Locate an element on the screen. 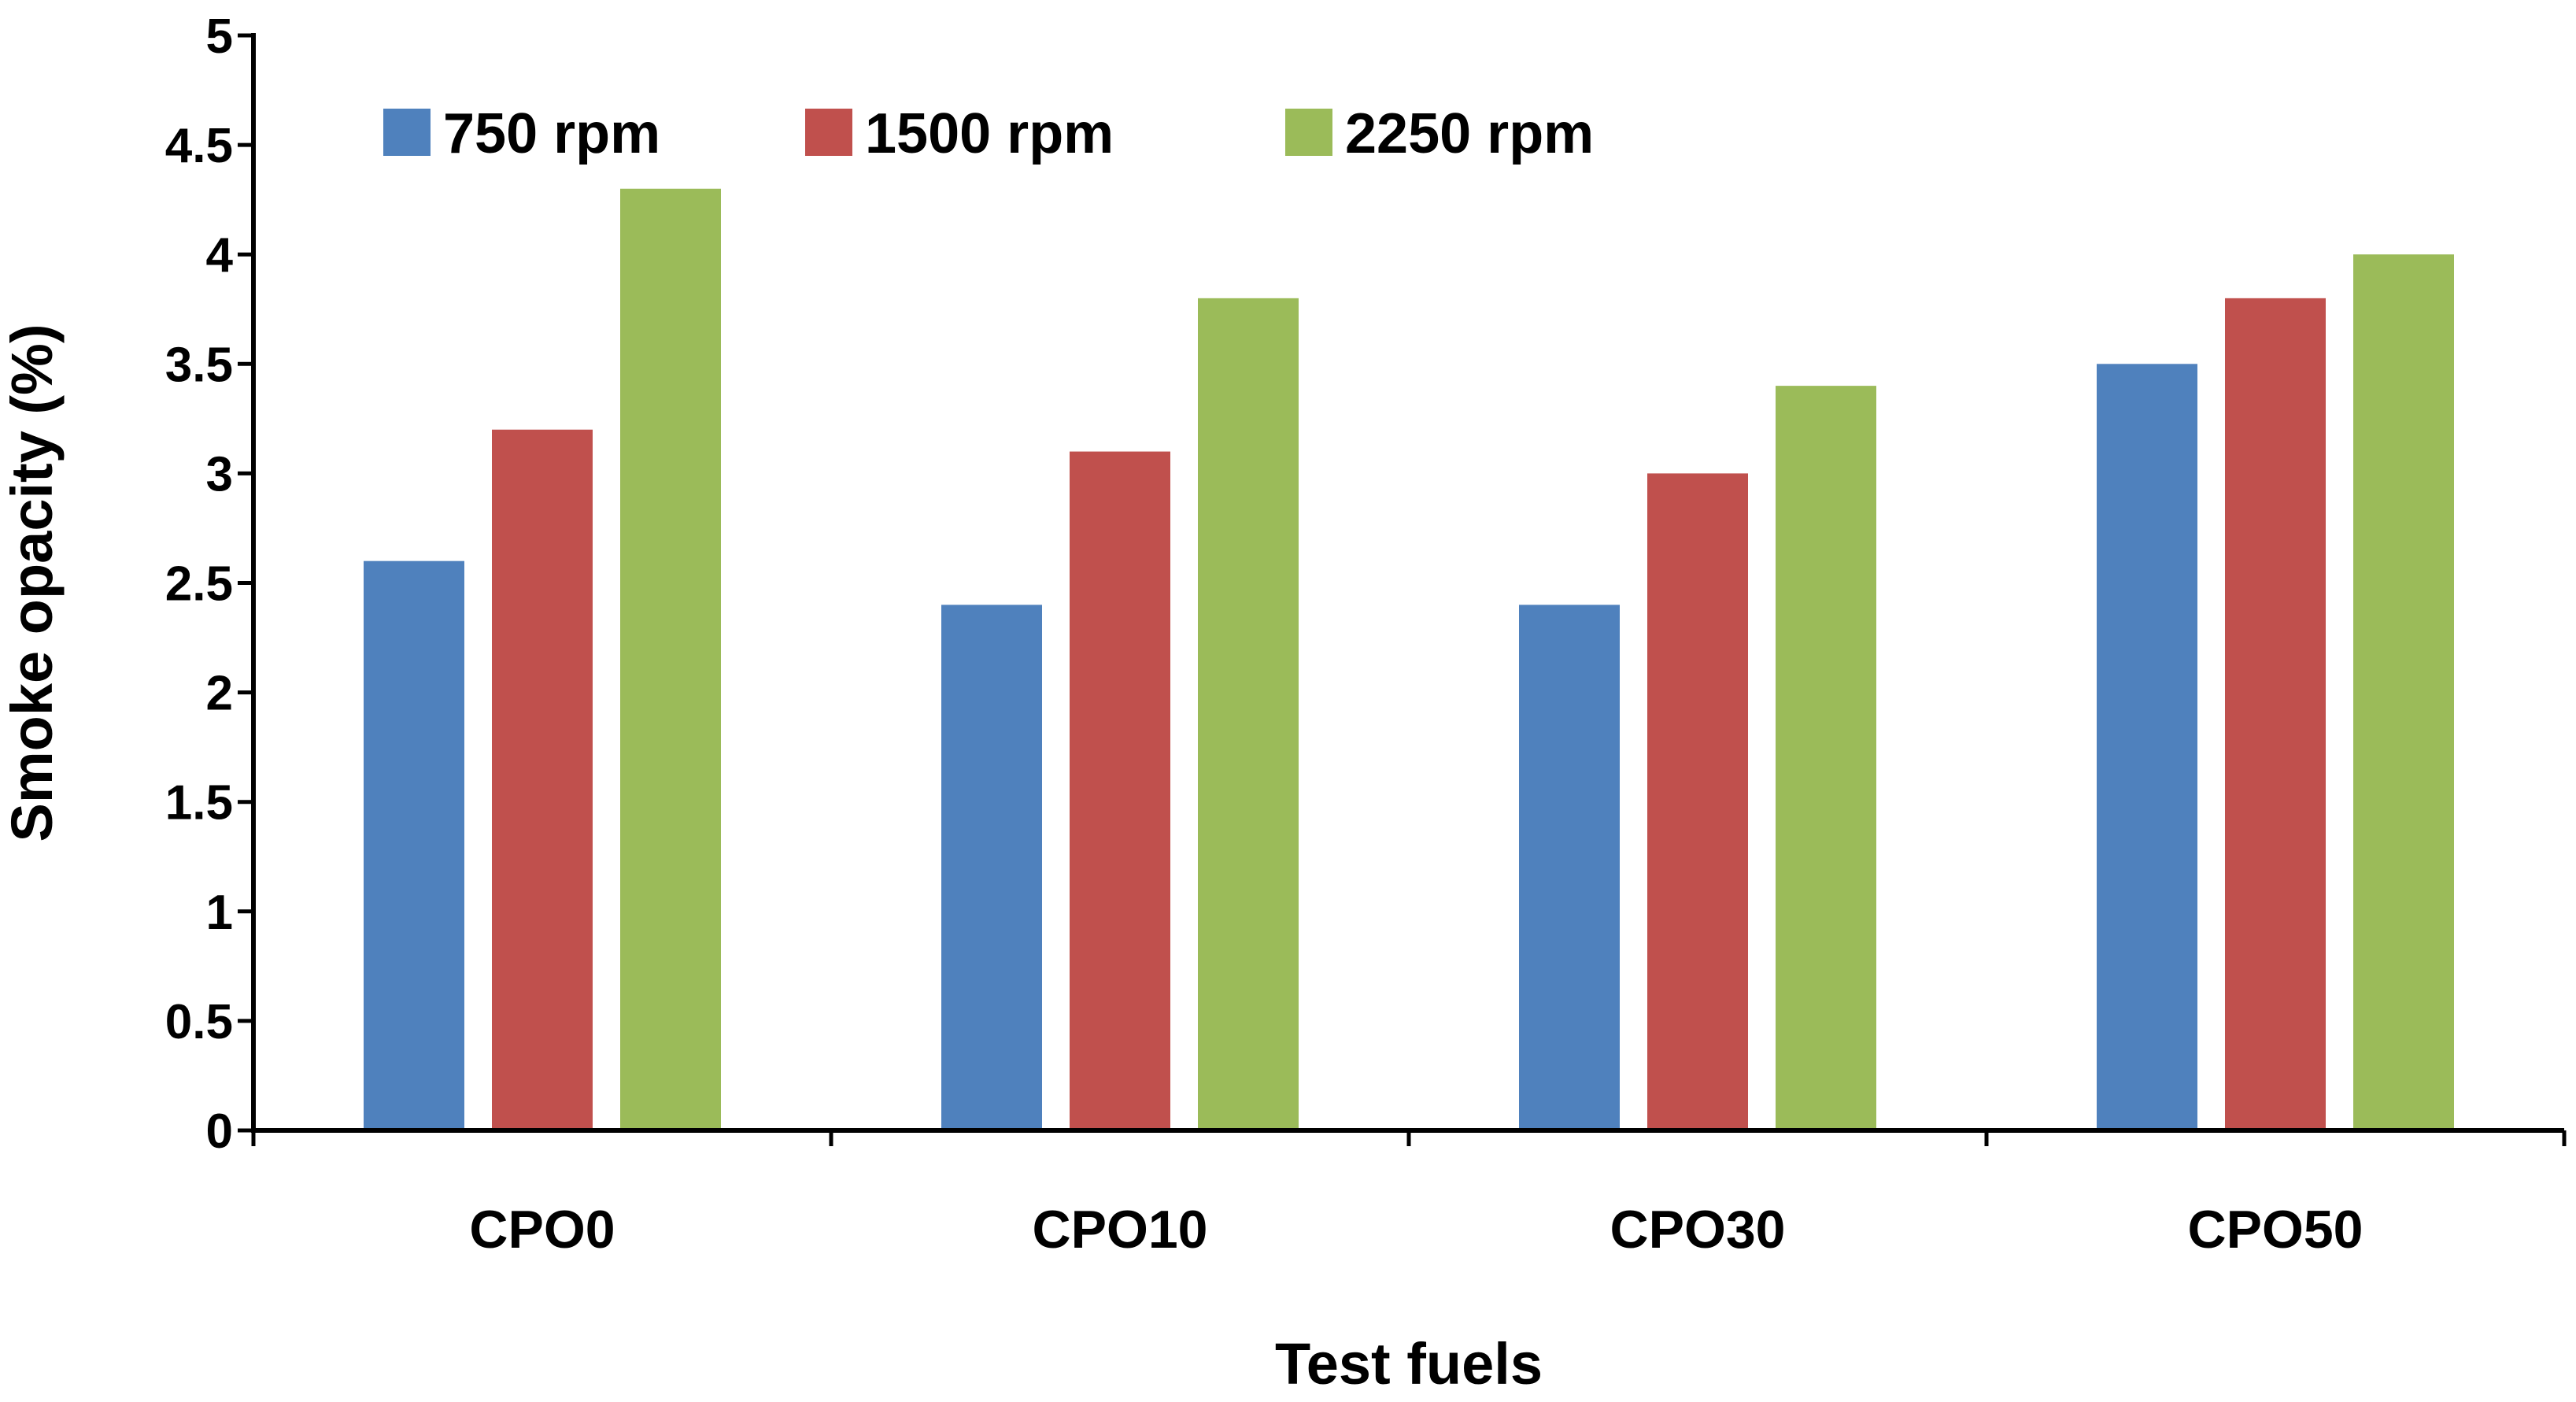 The width and height of the screenshot is (2576, 1402). bar-cpo30-750-rpm is located at coordinates (1569, 867).